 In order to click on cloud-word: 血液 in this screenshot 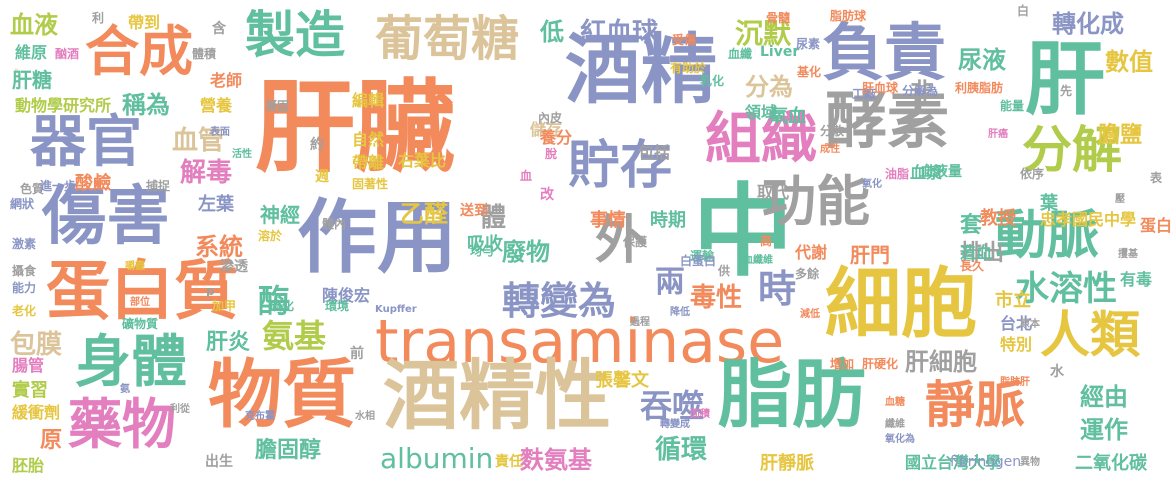, I will do `click(34, 25)`.